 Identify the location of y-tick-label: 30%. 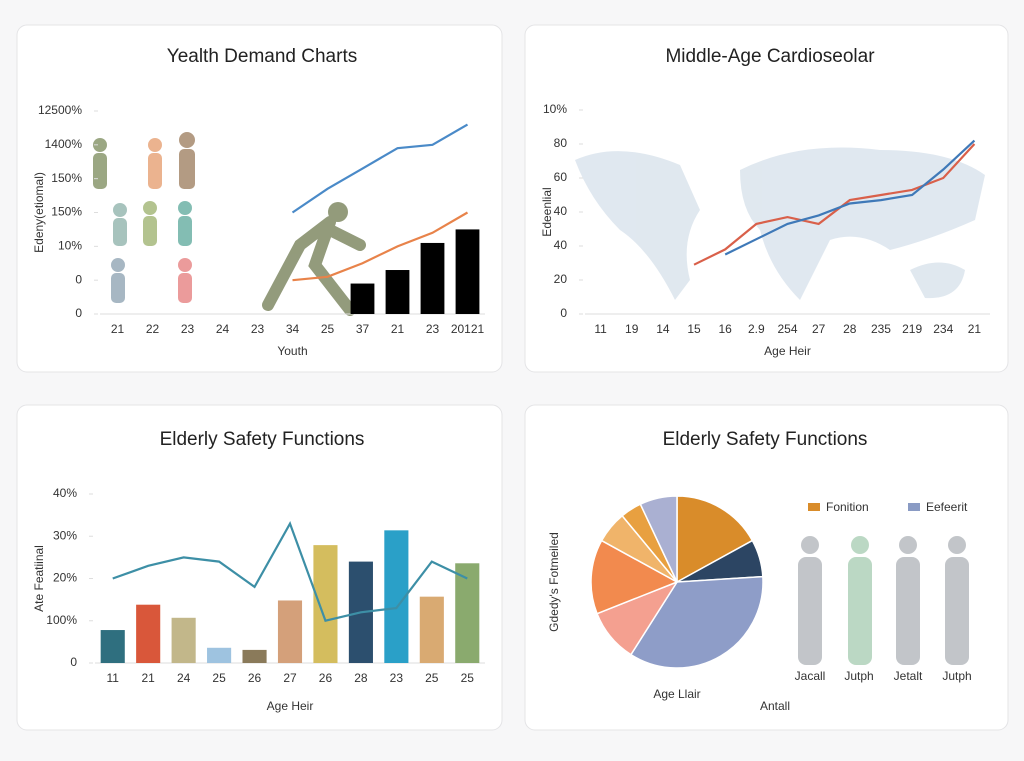
(65, 535).